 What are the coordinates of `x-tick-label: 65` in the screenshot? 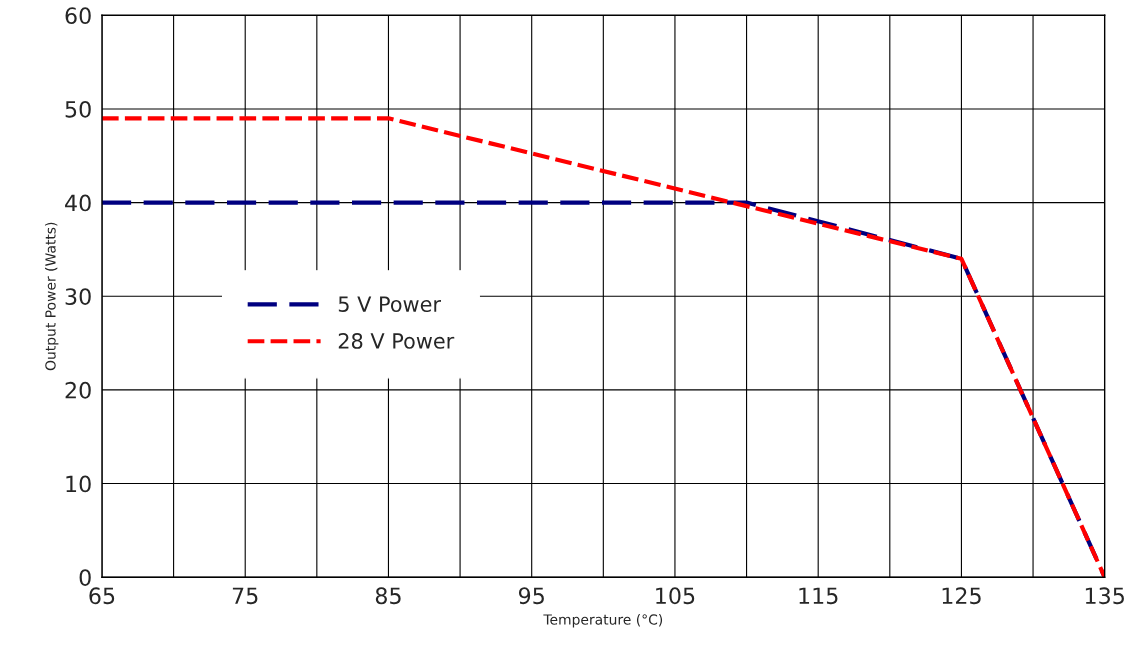 It's located at (102, 596).